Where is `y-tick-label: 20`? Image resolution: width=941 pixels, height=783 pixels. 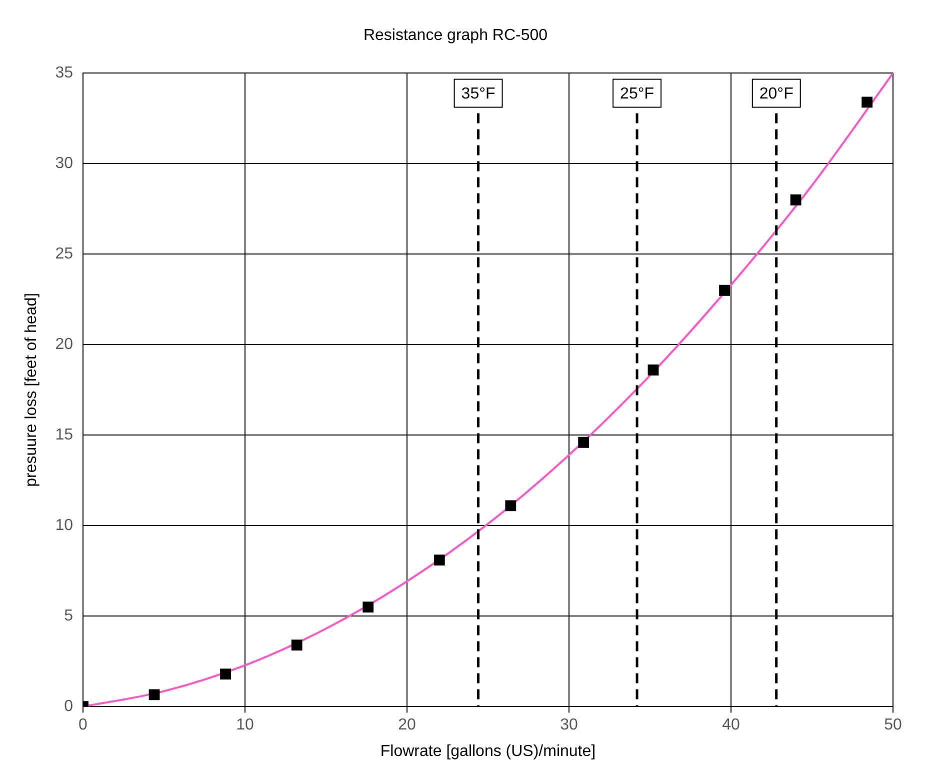
y-tick-label: 20 is located at coordinates (64, 345).